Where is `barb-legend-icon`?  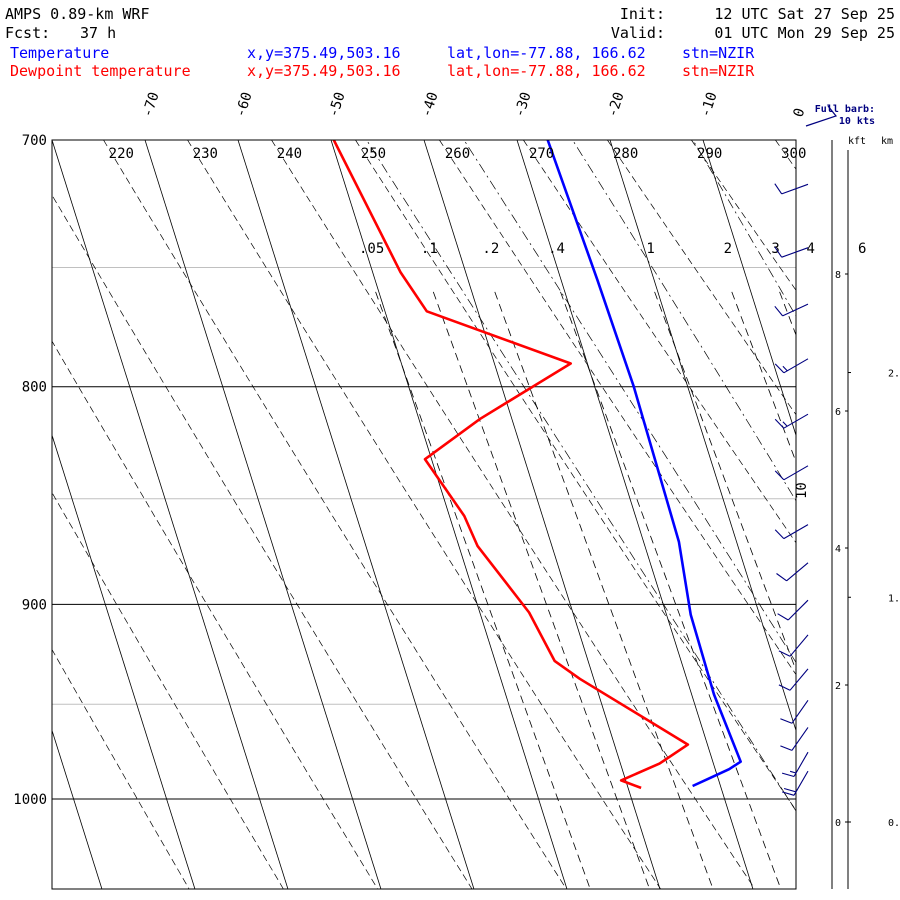
barb-legend-icon is located at coordinates (821, 116).